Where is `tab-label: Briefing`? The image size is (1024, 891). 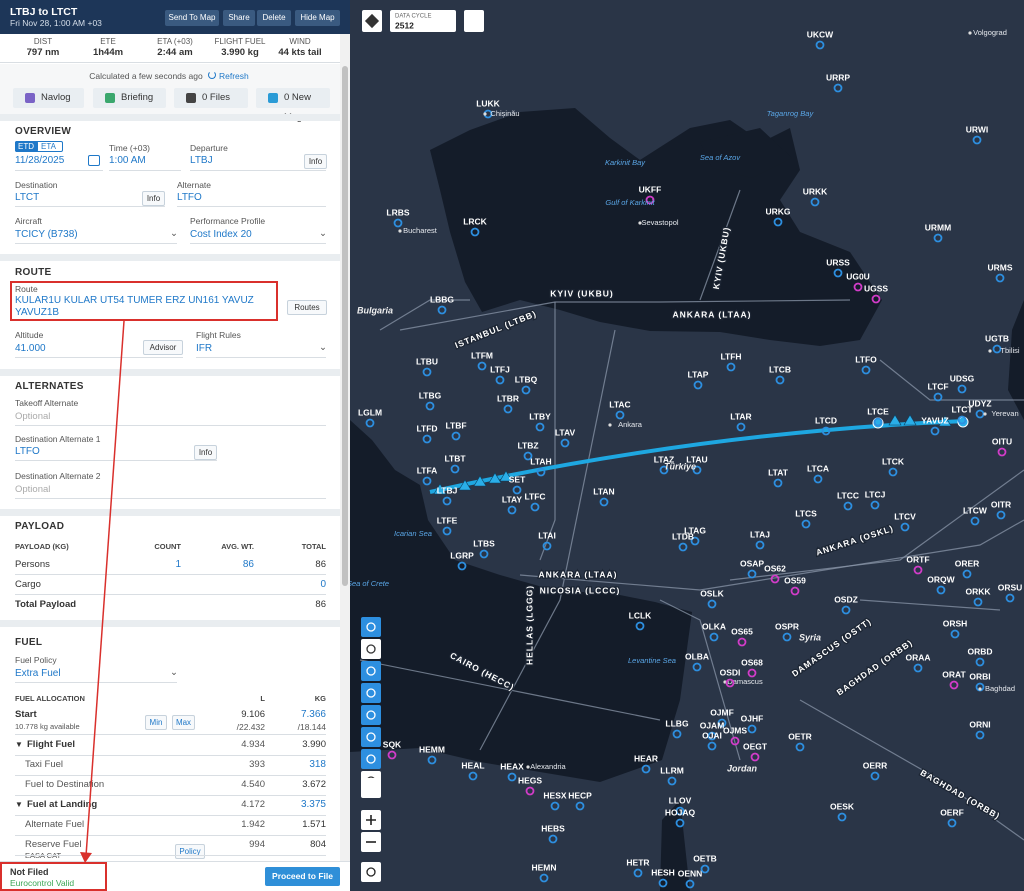
tab-label: Briefing is located at coordinates (137, 97).